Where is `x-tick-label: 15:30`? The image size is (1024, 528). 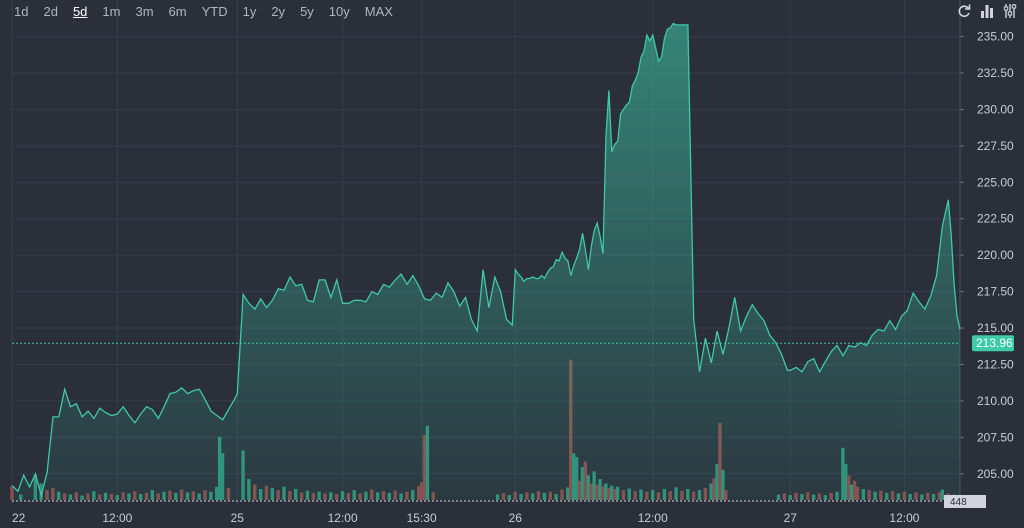 x-tick-label: 15:30 is located at coordinates (422, 518).